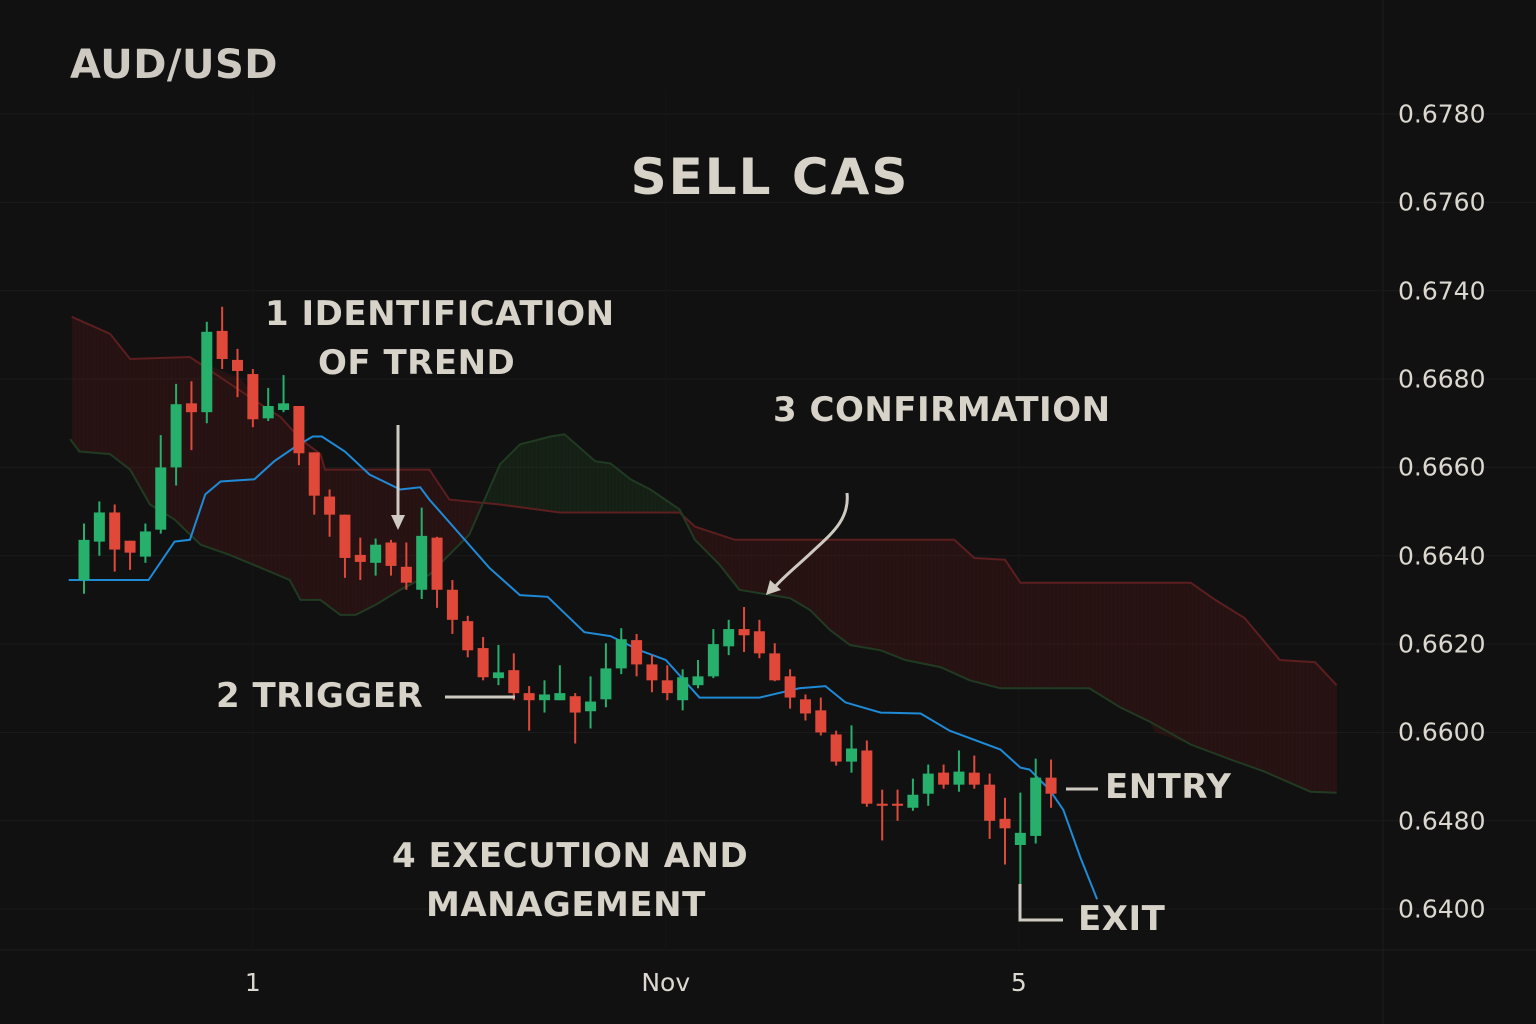  What do you see at coordinates (1442, 821) in the screenshot?
I see `y-tick-label: 0.6480` at bounding box center [1442, 821].